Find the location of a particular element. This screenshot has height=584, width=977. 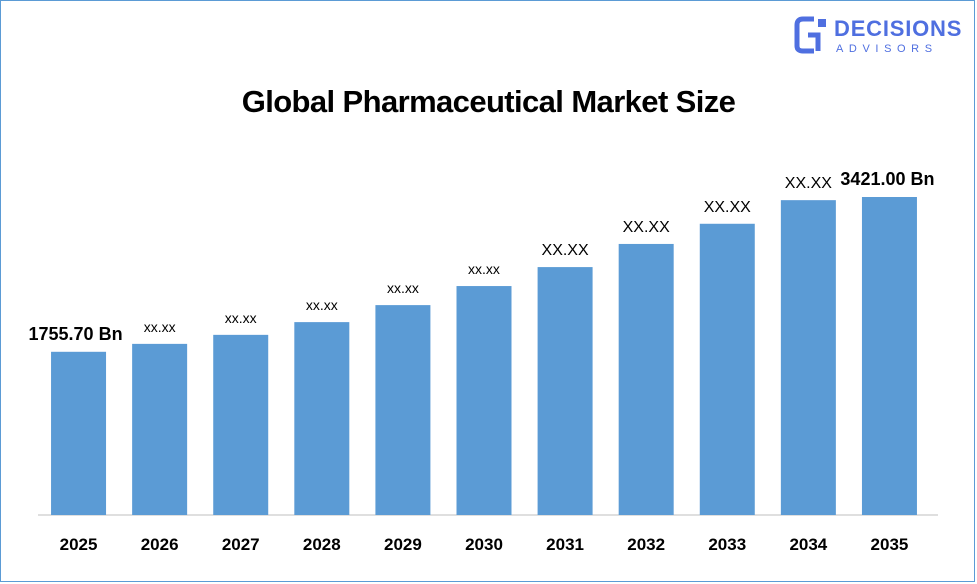

bar-2025 is located at coordinates (79, 433).